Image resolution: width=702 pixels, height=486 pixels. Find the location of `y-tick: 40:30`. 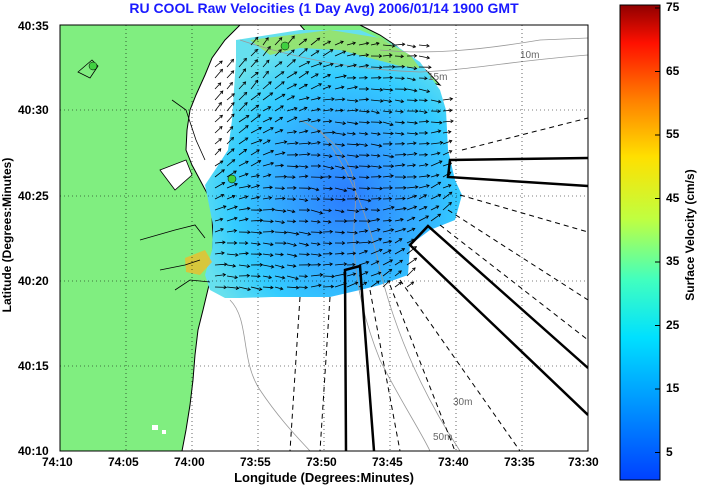

y-tick: 40:30 is located at coordinates (33, 110).